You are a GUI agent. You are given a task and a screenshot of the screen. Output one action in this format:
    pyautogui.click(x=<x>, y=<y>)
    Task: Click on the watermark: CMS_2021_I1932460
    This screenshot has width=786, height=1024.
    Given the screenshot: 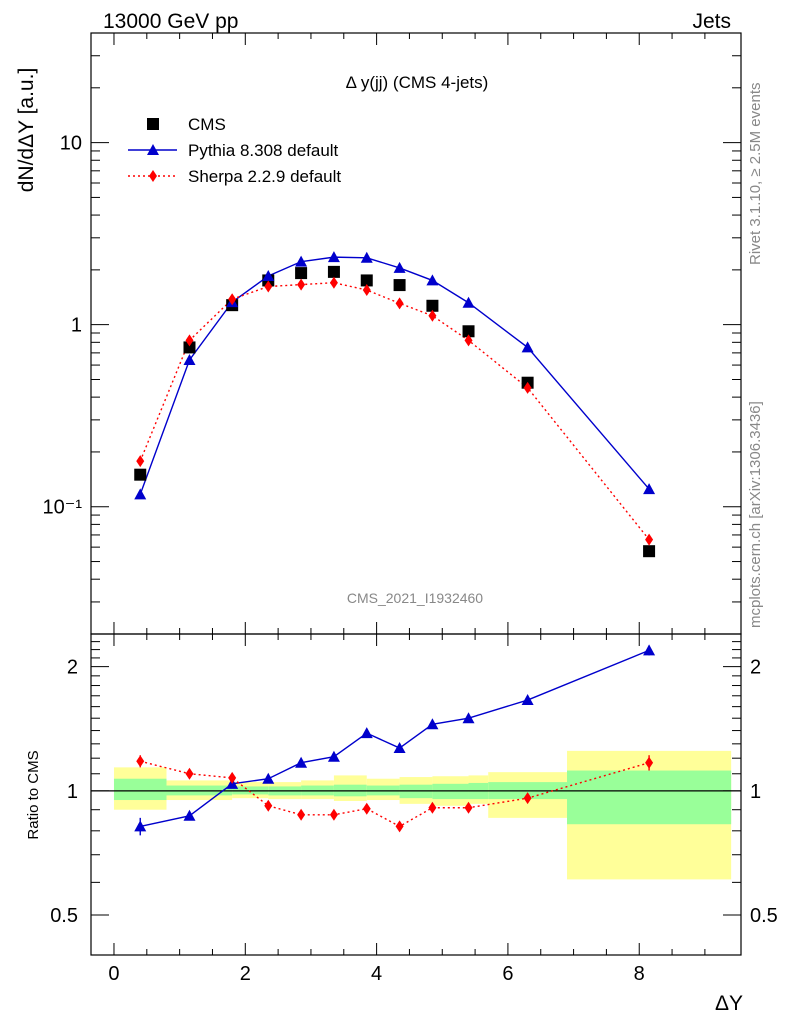 What is the action you would take?
    pyautogui.click(x=415, y=598)
    